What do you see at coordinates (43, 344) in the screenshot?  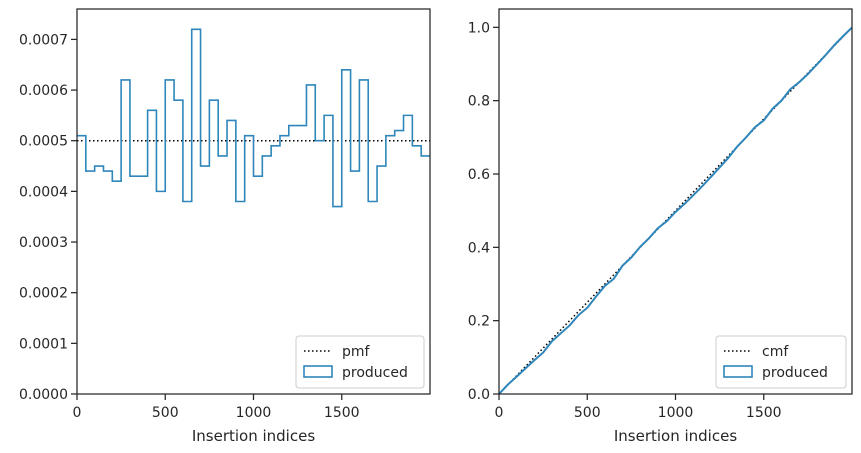 I see `y-tick-label: 0.0001` at bounding box center [43, 344].